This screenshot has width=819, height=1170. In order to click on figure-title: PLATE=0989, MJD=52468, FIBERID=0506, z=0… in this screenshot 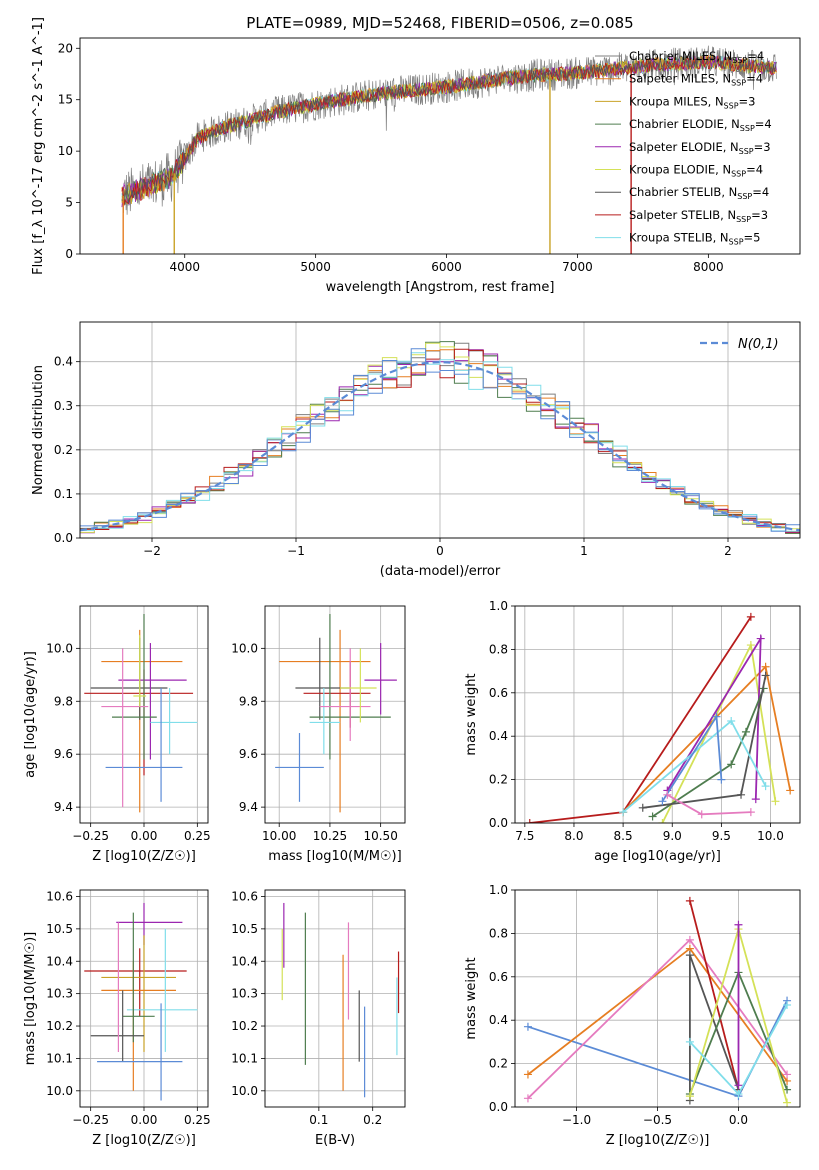, I will do `click(439, 23)`.